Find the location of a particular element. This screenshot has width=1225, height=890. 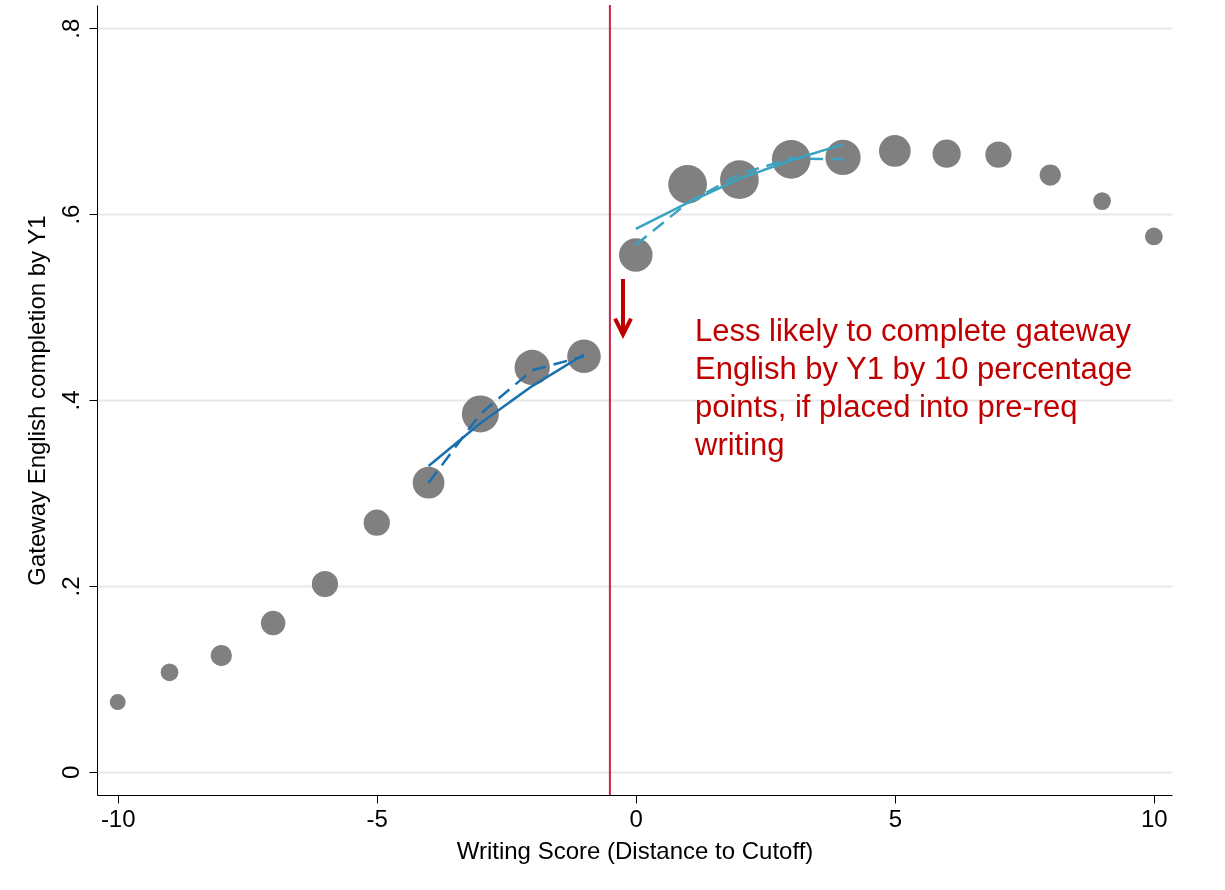

y-tick-label: .6 is located at coordinates (70, 214).